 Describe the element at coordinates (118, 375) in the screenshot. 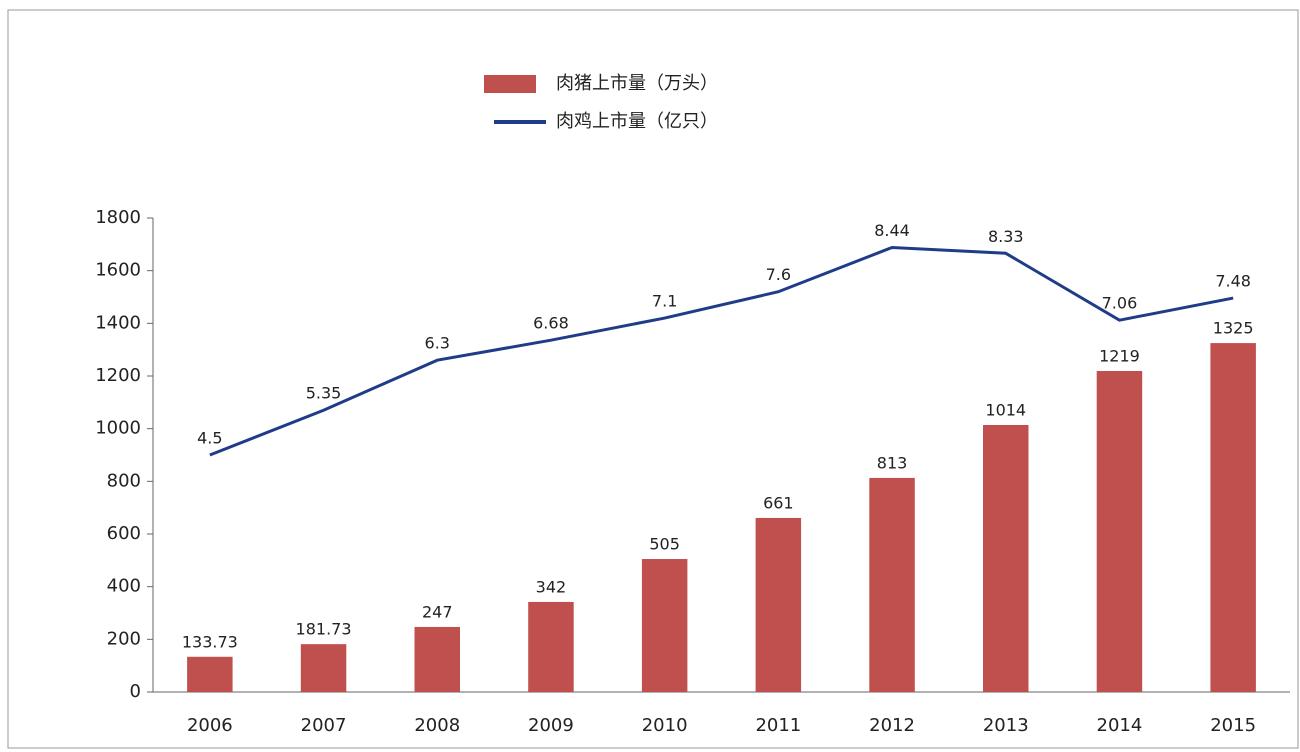

I see `y-tick-label: 1200` at that location.